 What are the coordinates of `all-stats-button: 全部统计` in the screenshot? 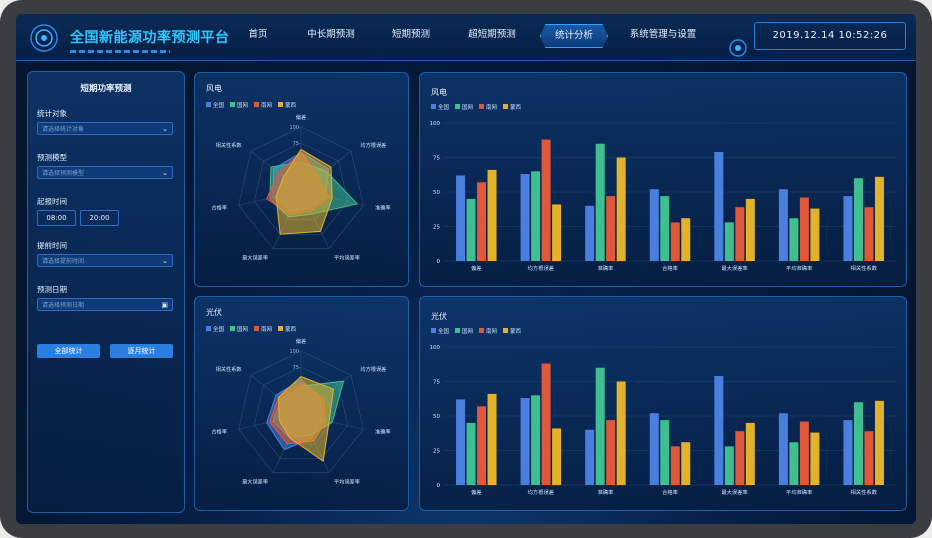 It's located at (68, 351).